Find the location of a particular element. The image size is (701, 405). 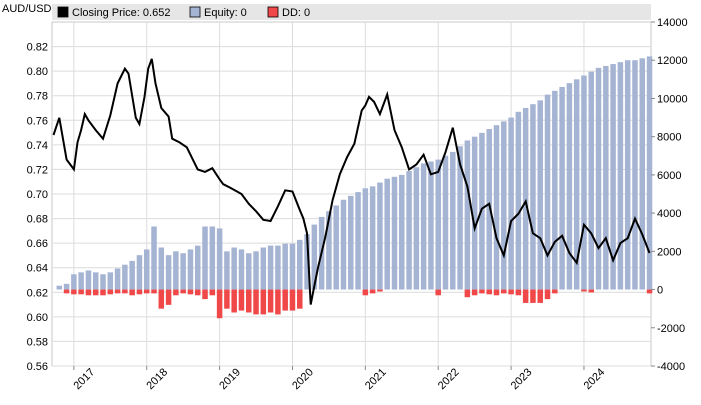

right-axis-tick-label: 10000 is located at coordinates (672, 99).